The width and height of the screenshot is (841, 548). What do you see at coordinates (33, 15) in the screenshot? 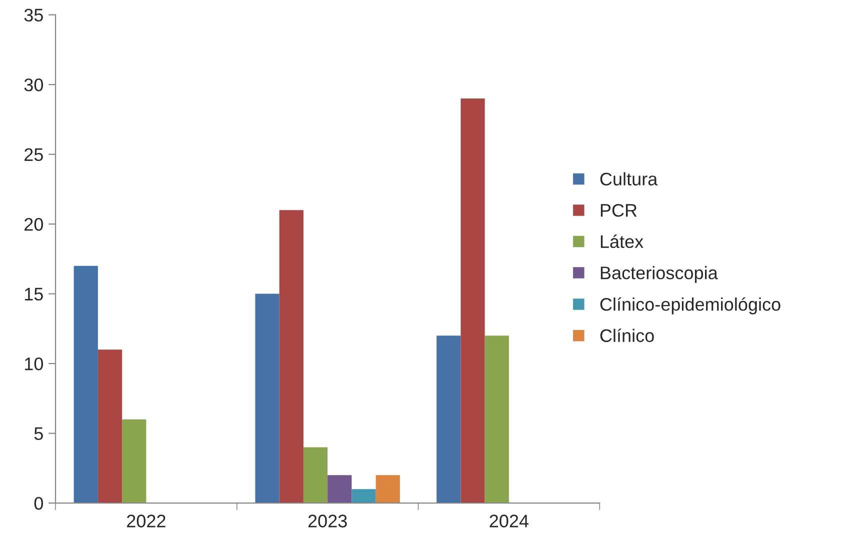
I see `y-tick-label: 35` at bounding box center [33, 15].